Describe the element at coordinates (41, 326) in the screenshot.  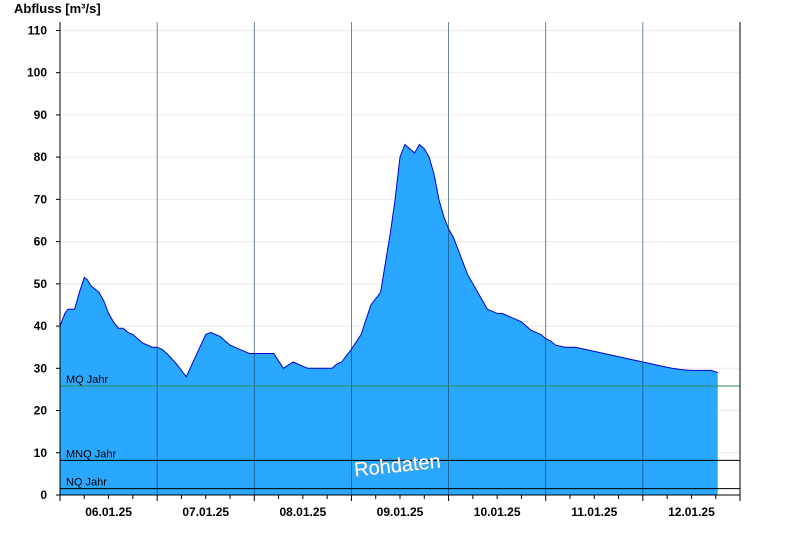
I see `y-tick-label: 40` at that location.